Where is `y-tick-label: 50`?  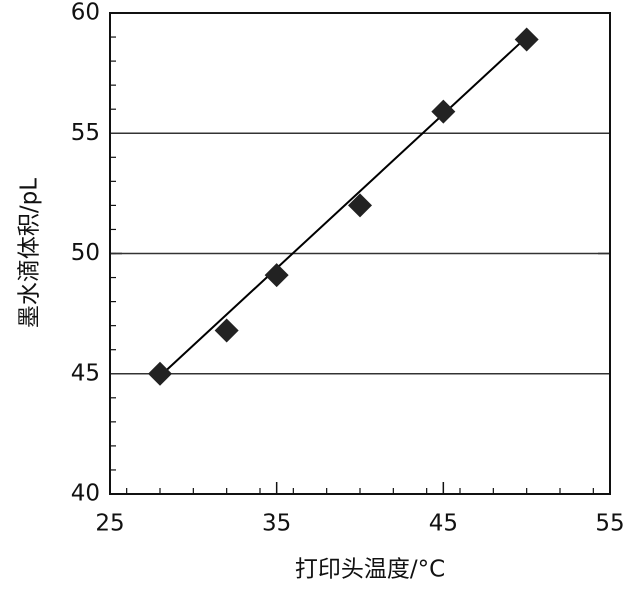 y-tick-label: 50 is located at coordinates (85, 253).